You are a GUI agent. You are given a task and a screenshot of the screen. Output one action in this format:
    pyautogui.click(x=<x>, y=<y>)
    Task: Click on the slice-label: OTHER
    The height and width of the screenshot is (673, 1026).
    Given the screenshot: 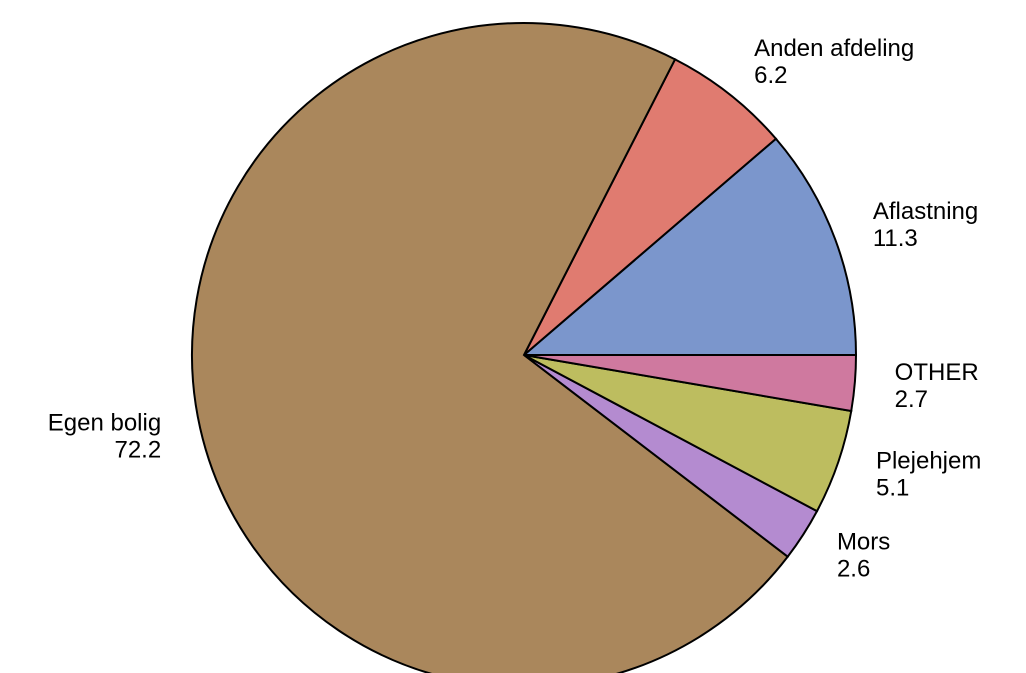 What is the action you would take?
    pyautogui.click(x=937, y=372)
    